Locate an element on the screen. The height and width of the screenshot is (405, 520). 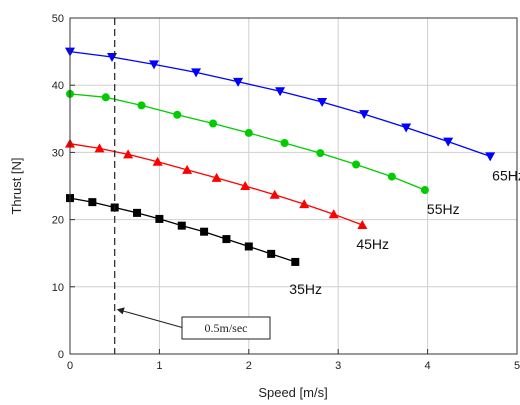
y-tick-label: 0 is located at coordinates (61, 355).